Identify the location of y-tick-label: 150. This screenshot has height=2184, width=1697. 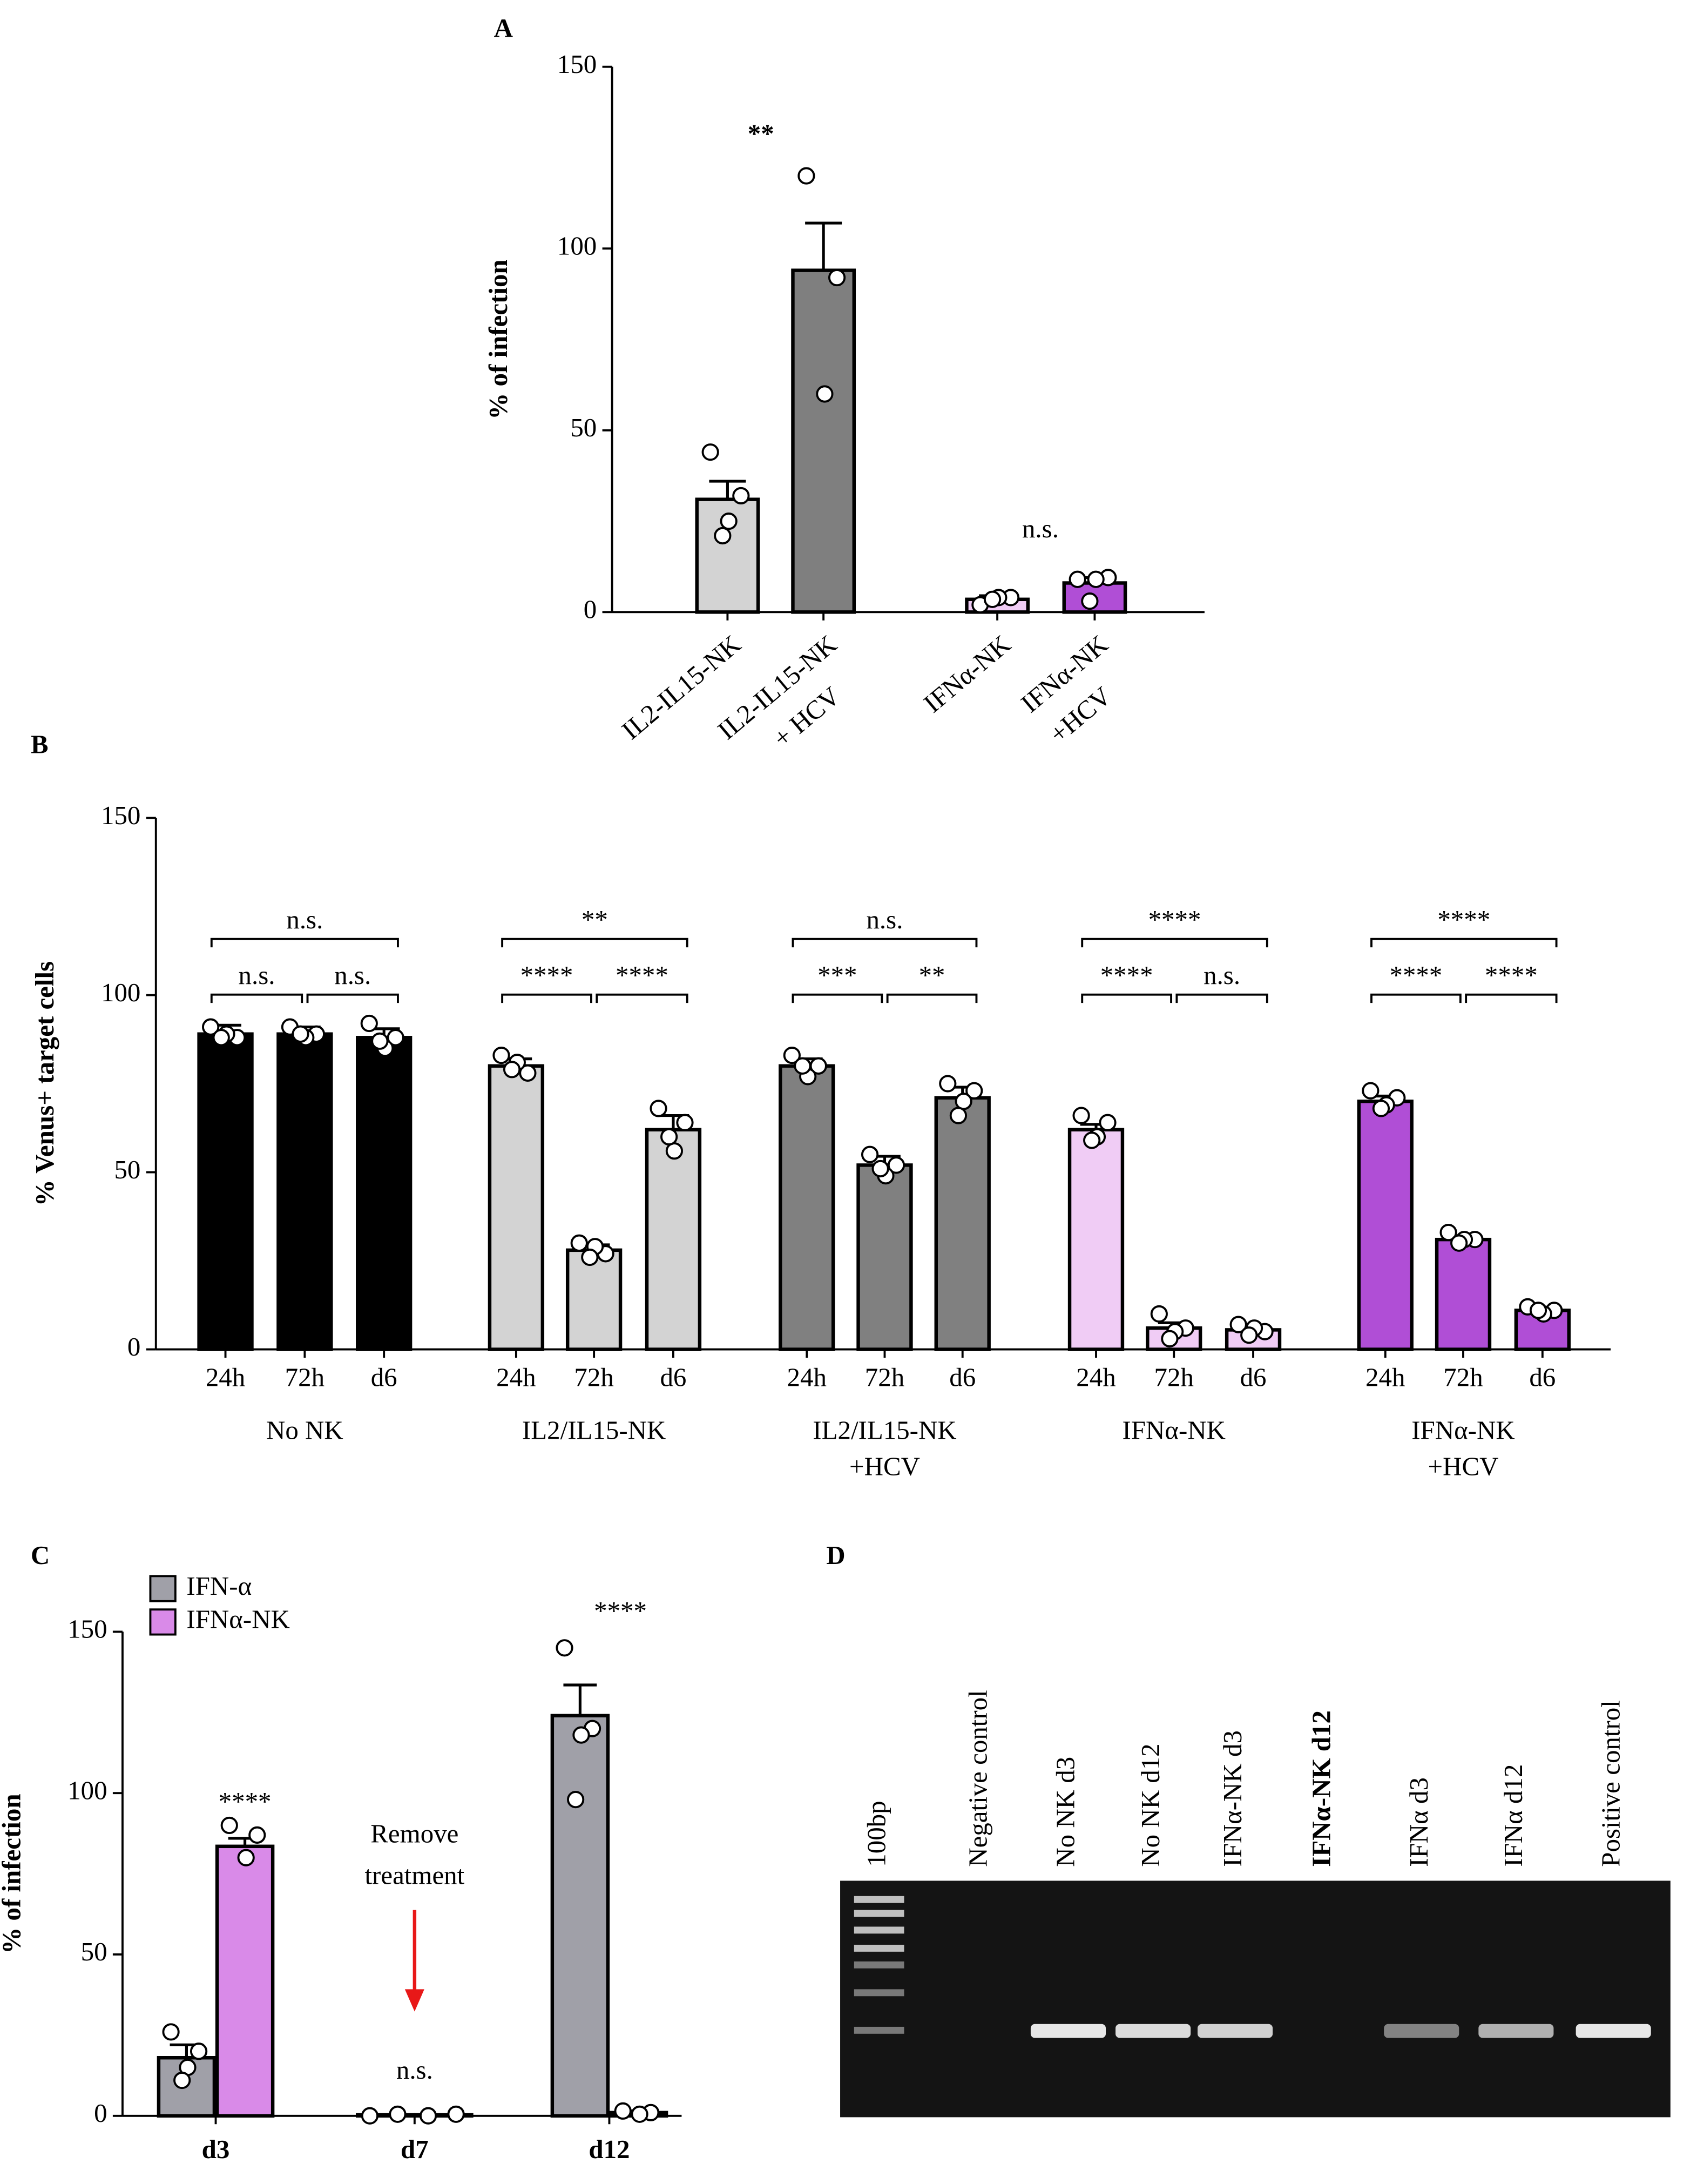
(577, 64).